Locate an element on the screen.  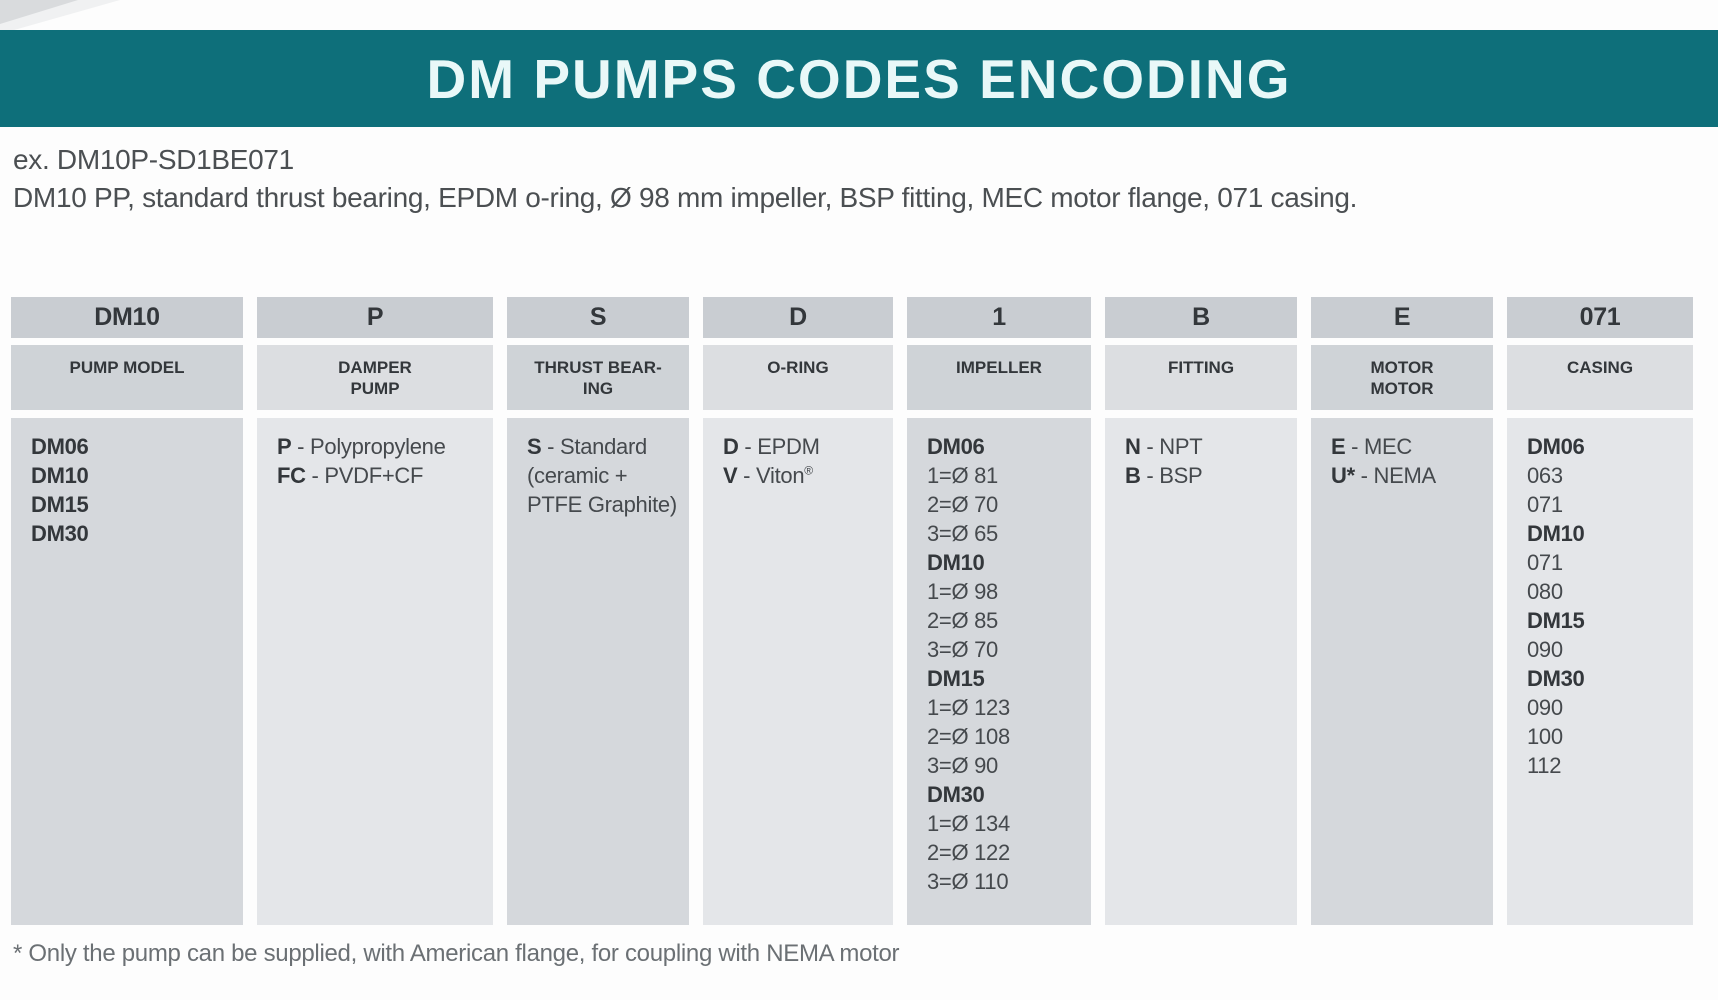
column-body: DM06 063 071 DM10 071 080 DM15 090 DM30 090 100 112 is located at coordinates (1600, 671).